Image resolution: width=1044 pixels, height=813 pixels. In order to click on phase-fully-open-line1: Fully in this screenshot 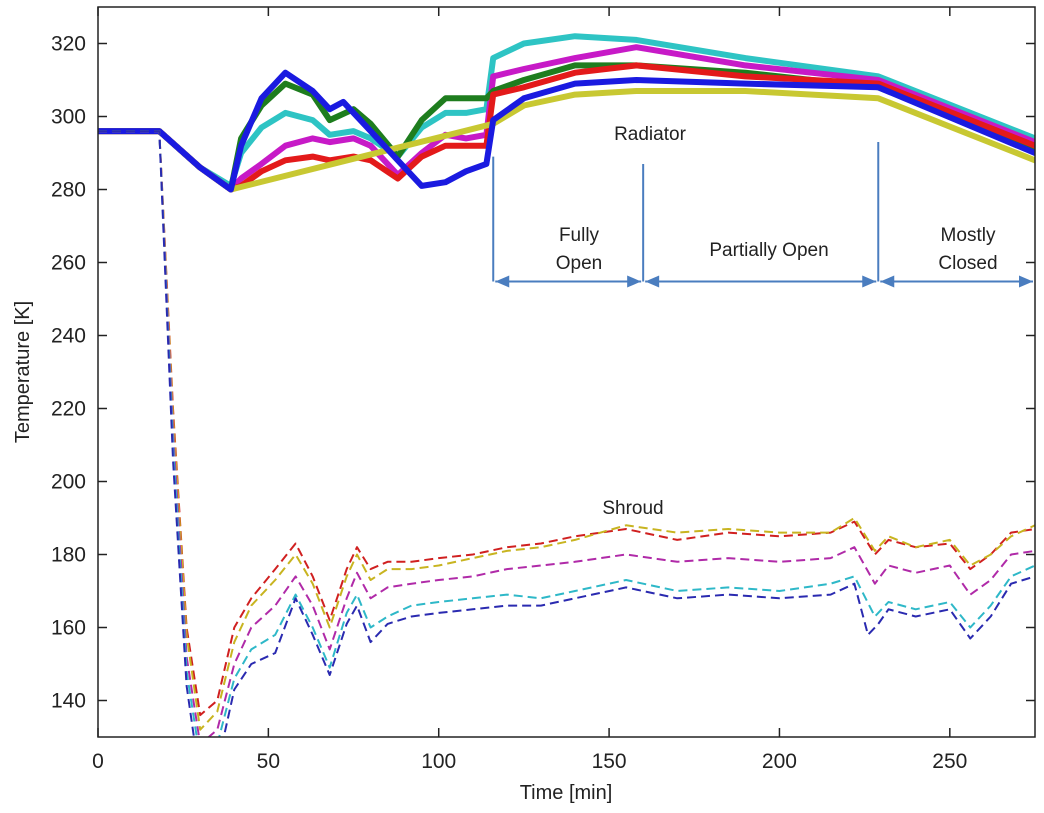, I will do `click(579, 235)`.